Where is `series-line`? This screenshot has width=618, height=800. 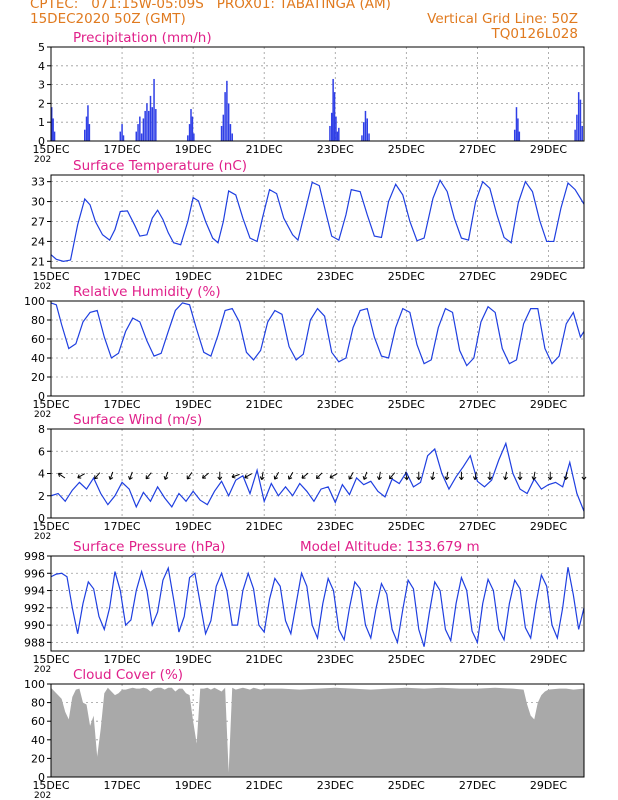
series-line is located at coordinates (317, 606).